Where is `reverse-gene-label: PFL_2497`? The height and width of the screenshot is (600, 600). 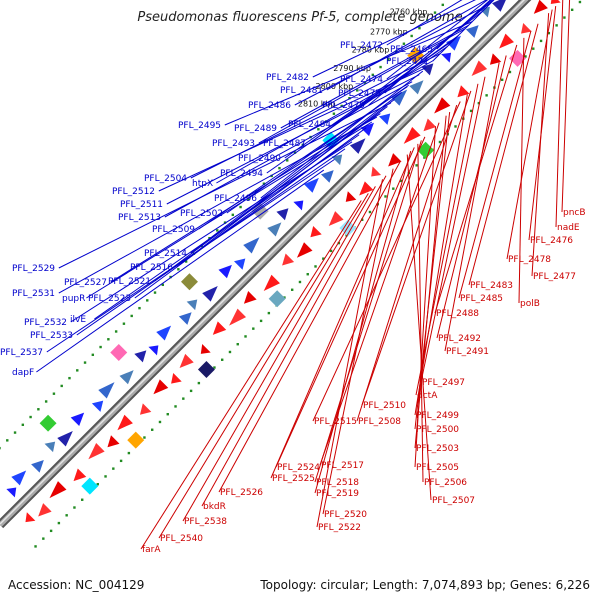 reverse-gene-label: PFL_2497 is located at coordinates (443, 383).